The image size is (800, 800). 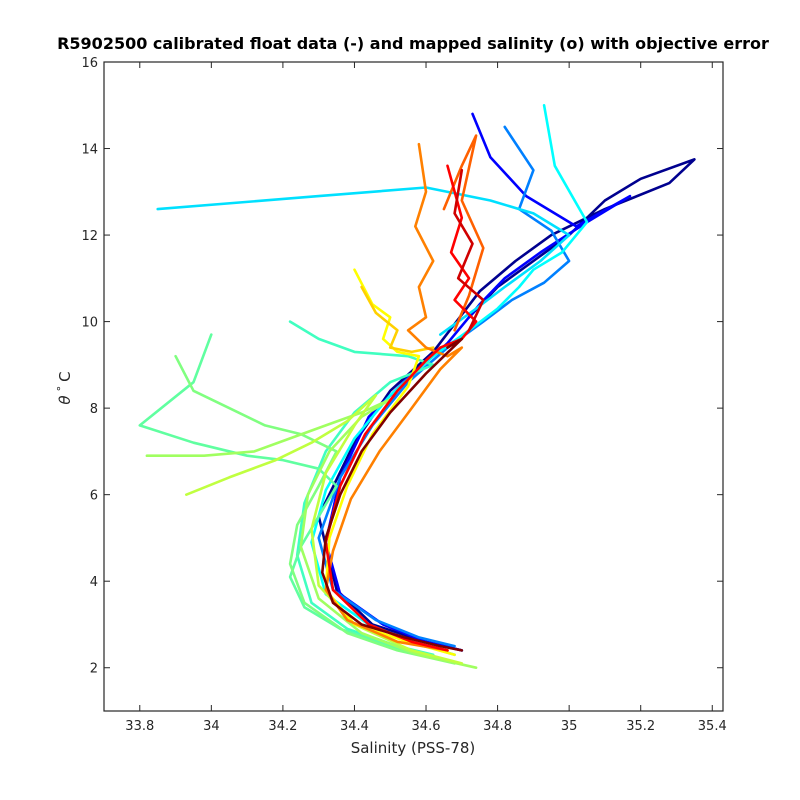 I want to click on x-tick-label: 34, so click(x=211, y=726).